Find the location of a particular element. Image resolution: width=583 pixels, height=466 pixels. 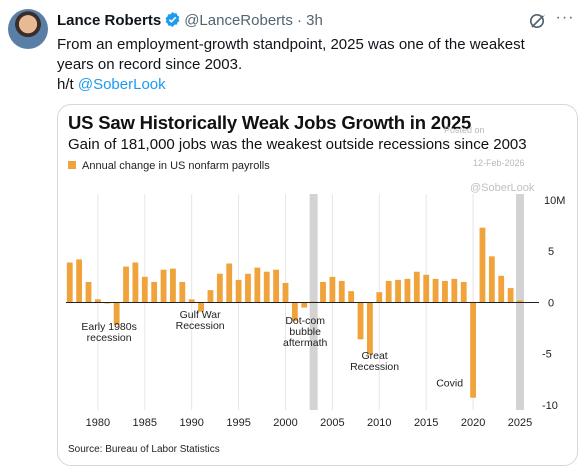

annotation-label: aftermath is located at coordinates (305, 343).